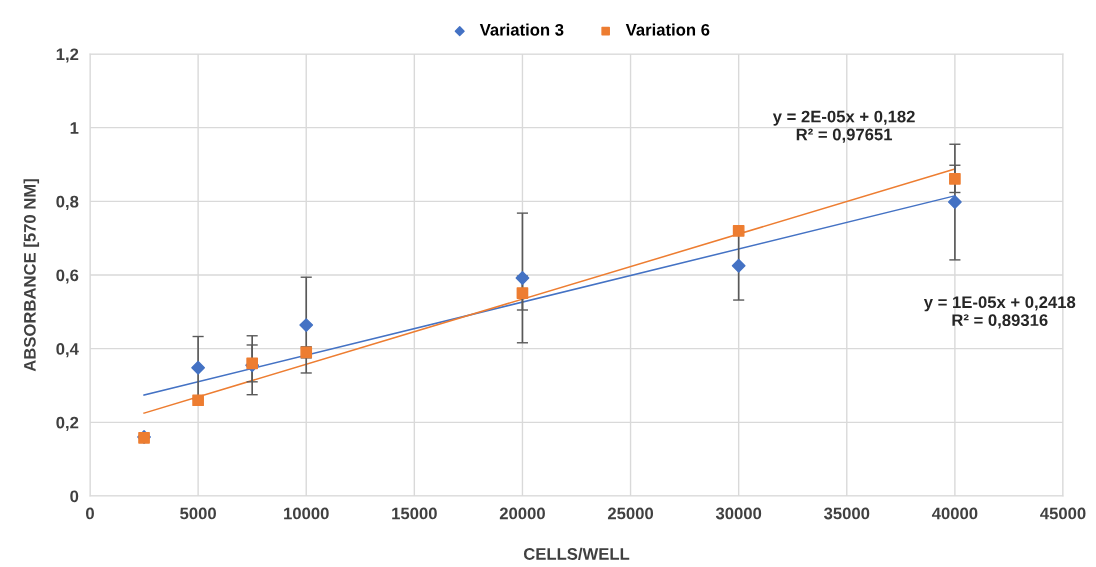 The image size is (1096, 567). What do you see at coordinates (74, 128) in the screenshot?
I see `y-tick-label: 1` at bounding box center [74, 128].